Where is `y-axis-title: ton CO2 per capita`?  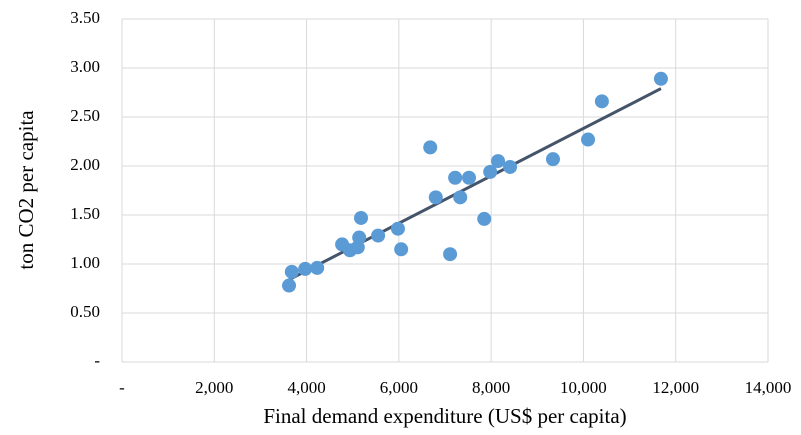 y-axis-title: ton CO2 per capita is located at coordinates (26, 190).